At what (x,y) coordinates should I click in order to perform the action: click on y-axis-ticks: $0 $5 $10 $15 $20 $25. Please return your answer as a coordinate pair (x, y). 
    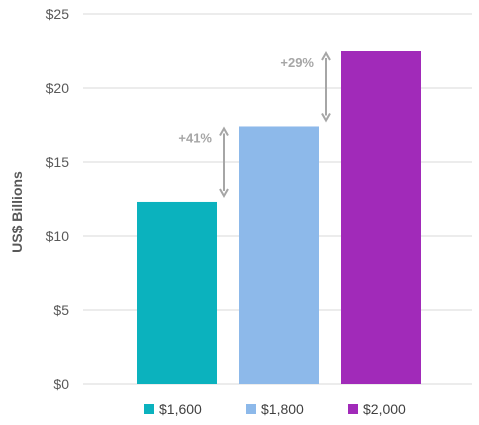
    Looking at the image, I should click on (58, 199).